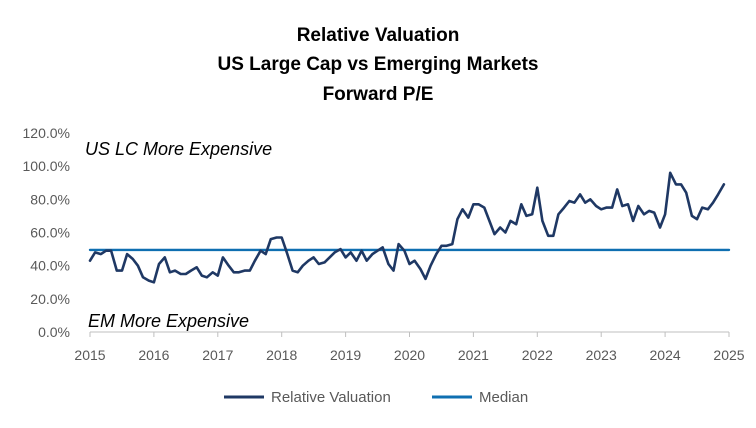 Image resolution: width=756 pixels, height=428 pixels. What do you see at coordinates (168, 321) in the screenshot?
I see `annotation-em-more-expensive: EM More Expensive` at bounding box center [168, 321].